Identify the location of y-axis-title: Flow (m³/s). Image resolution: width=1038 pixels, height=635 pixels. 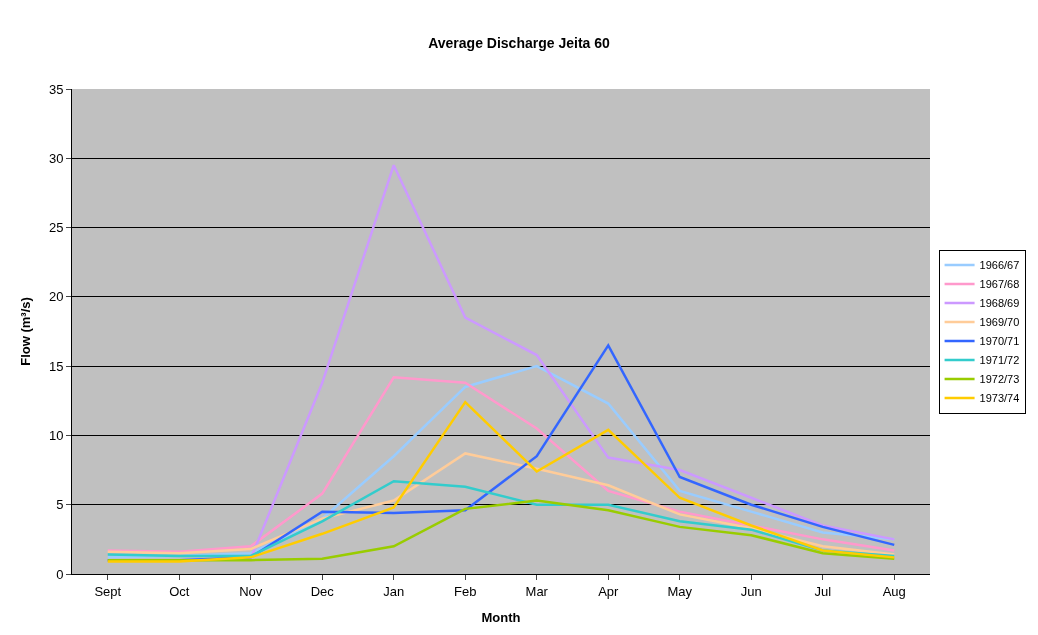
(25, 331).